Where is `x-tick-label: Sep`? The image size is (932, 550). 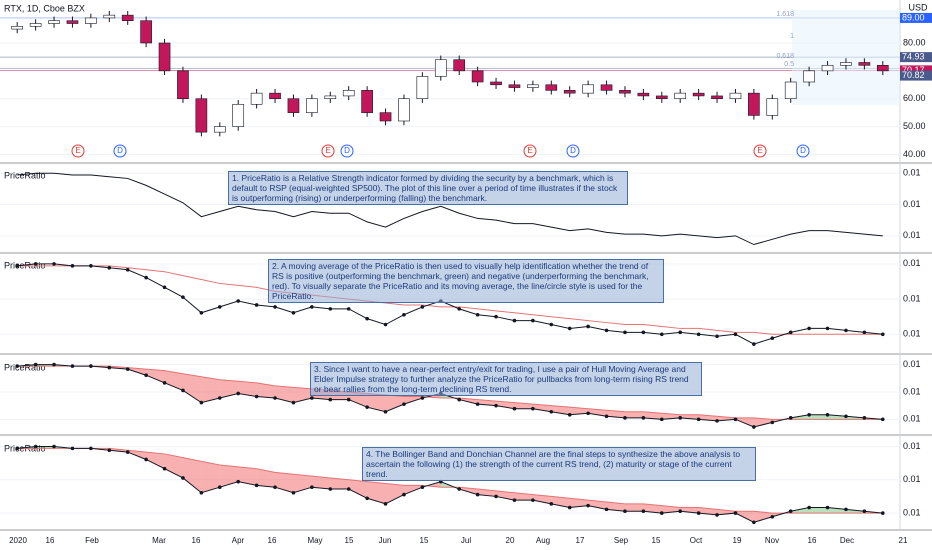
x-tick-label: Sep is located at coordinates (621, 540).